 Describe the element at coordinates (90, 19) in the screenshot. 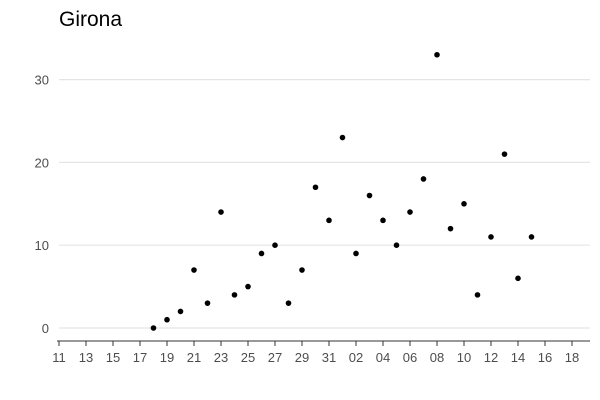

I see `chart-title: Girona` at that location.